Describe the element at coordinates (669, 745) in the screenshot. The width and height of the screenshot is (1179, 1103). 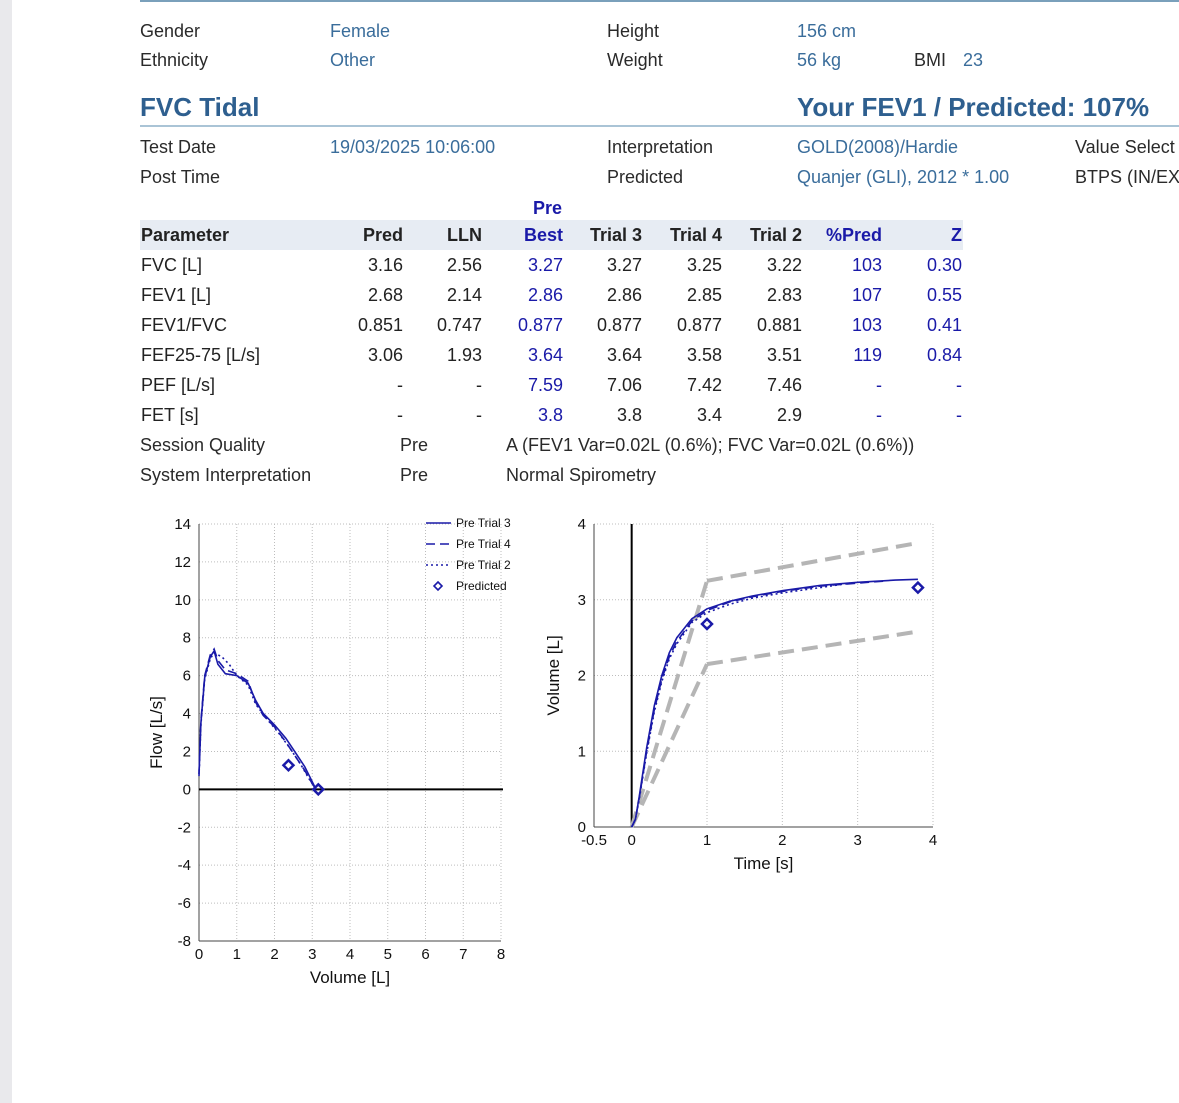
I see `guide-line` at that location.